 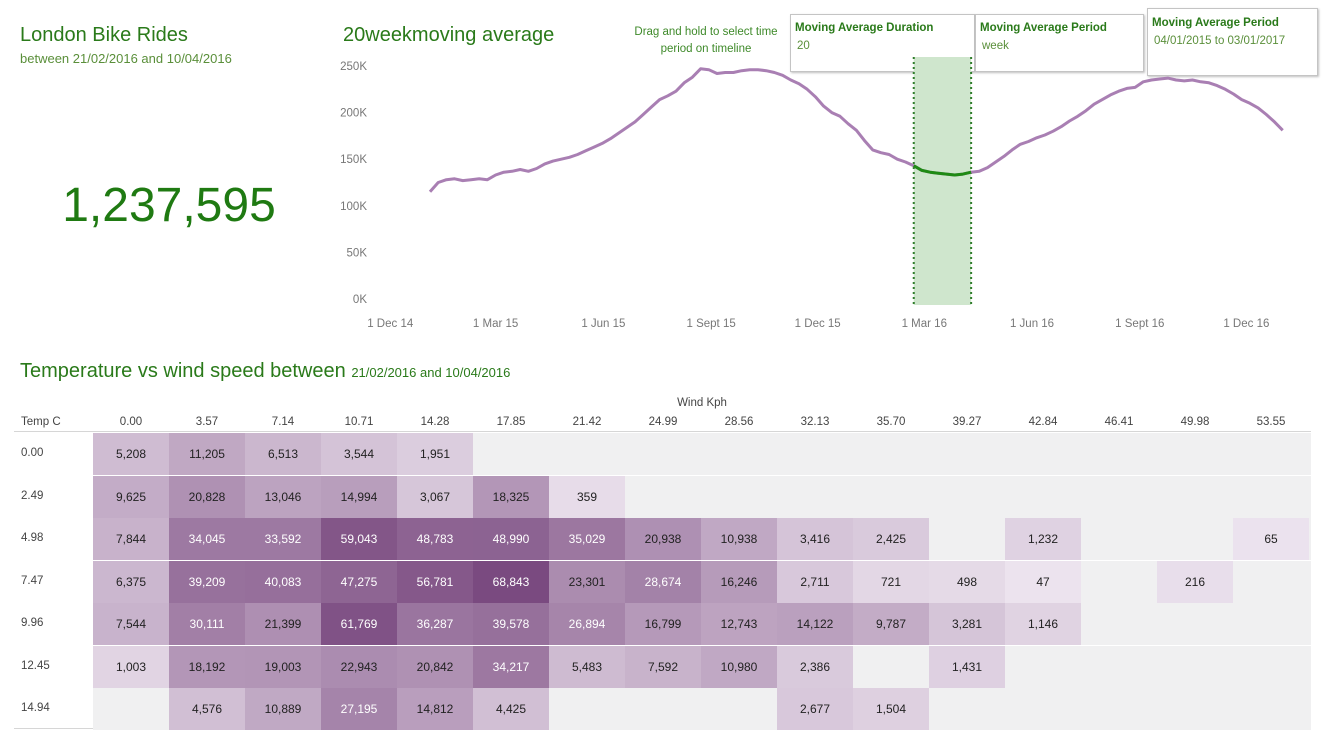 What do you see at coordinates (739, 666) in the screenshot?
I see `heatmap-cell: 10,980` at bounding box center [739, 666].